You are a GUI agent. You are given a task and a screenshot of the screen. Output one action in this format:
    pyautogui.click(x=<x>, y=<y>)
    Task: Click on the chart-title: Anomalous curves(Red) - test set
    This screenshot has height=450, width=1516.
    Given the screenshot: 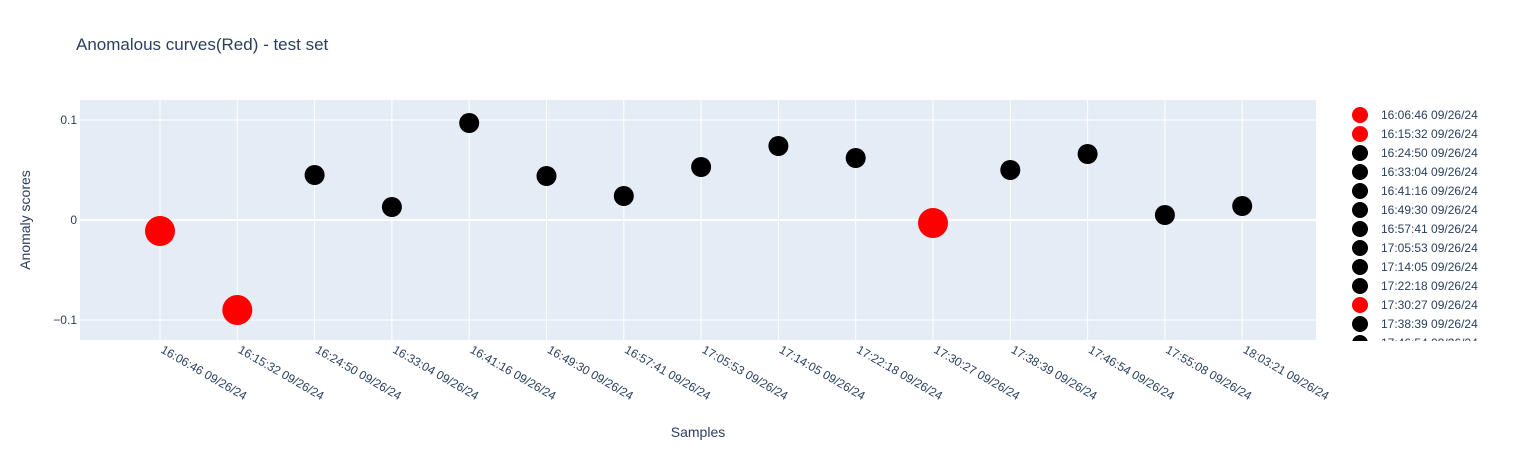 What is the action you would take?
    pyautogui.click(x=202, y=44)
    